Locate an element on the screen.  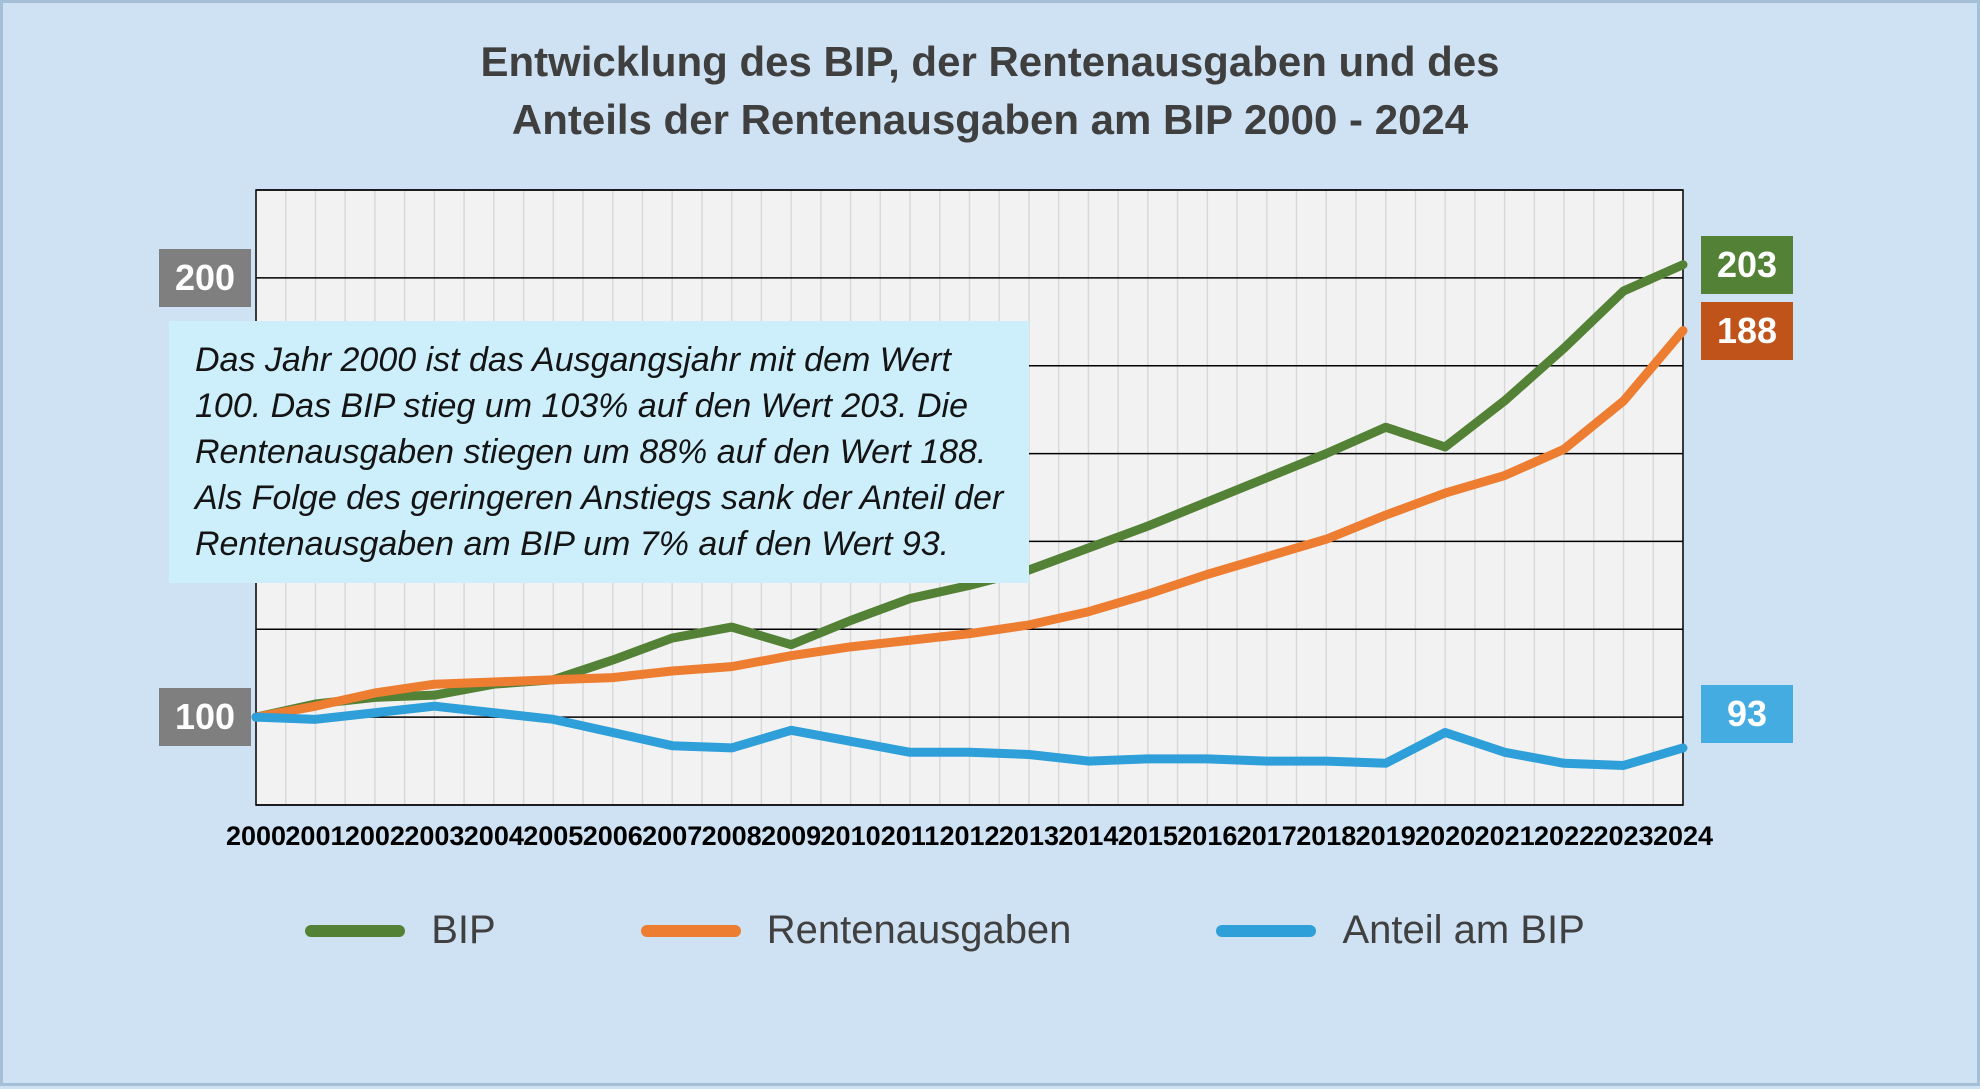
legend-item-bip: BIP is located at coordinates (400, 930).